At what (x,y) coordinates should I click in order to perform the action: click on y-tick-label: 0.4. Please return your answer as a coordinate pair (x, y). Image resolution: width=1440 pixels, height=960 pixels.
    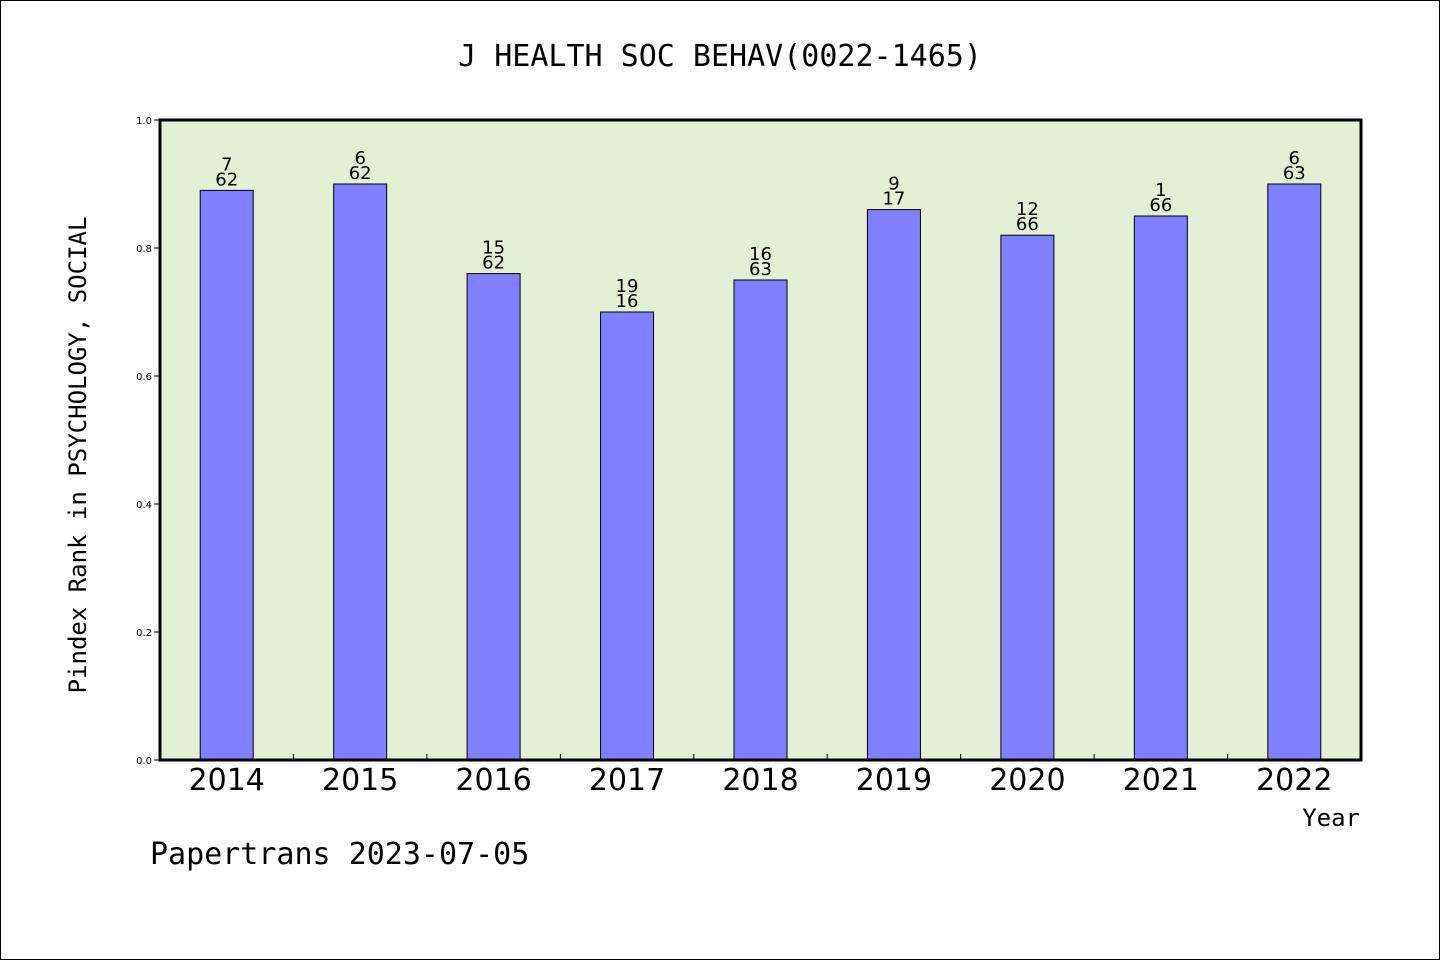
    Looking at the image, I should click on (144, 505).